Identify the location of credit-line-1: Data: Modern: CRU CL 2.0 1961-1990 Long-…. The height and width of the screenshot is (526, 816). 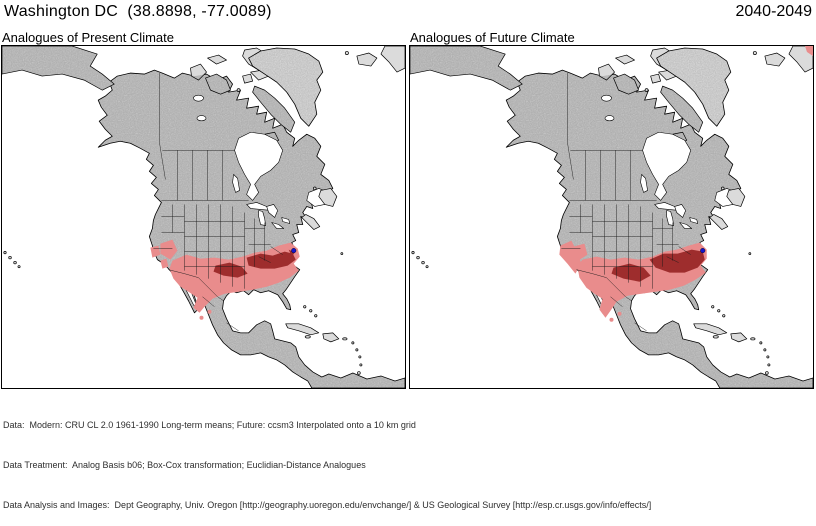
(209, 424).